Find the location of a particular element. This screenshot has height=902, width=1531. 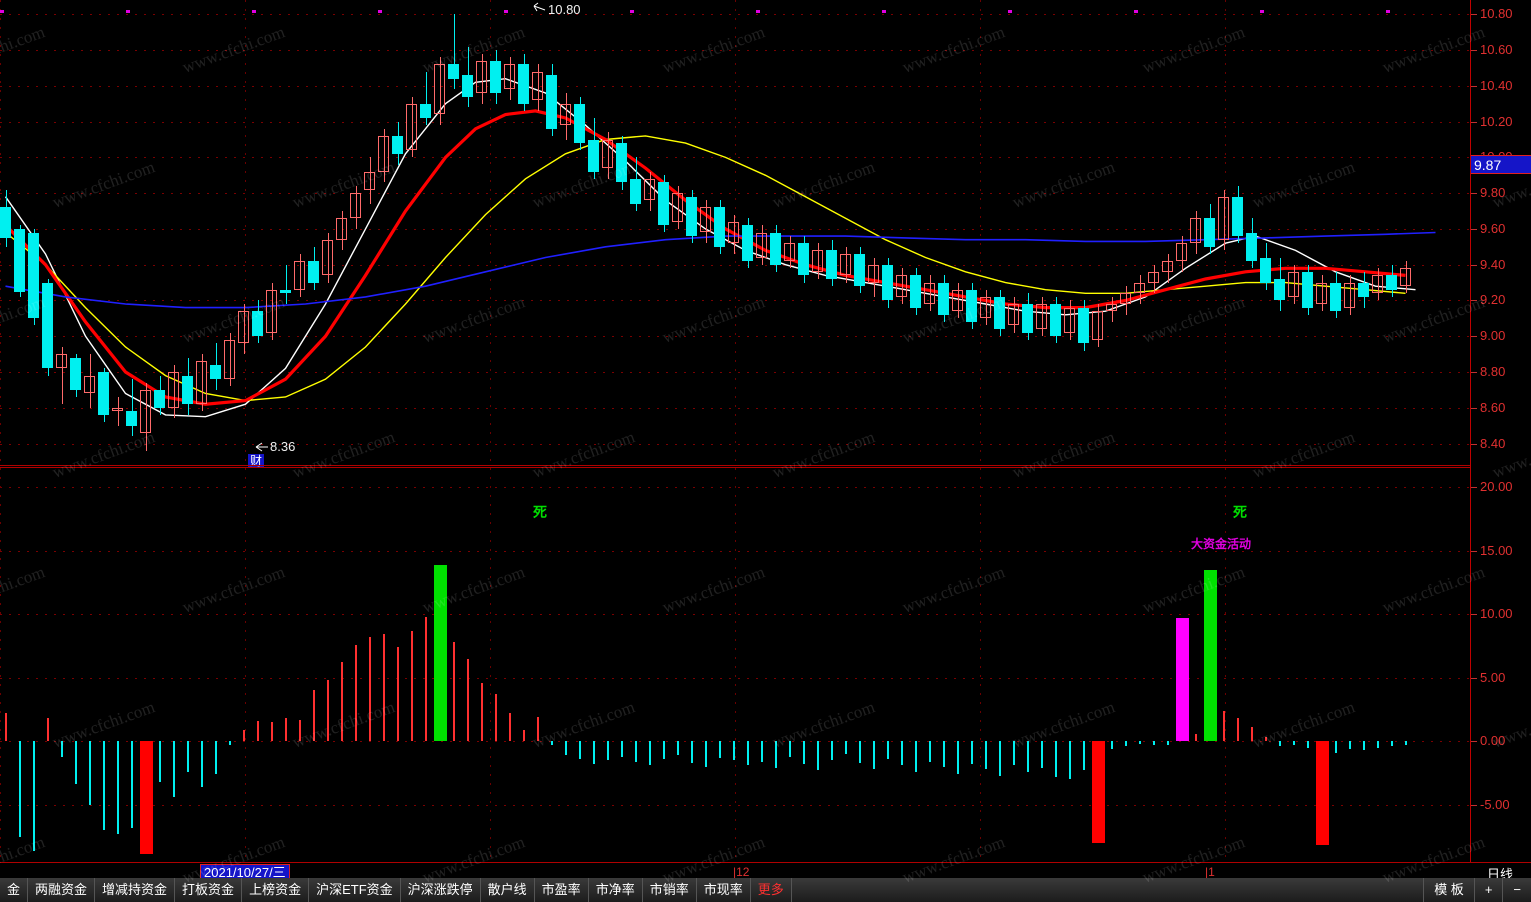

toolbar-item-8: 市净率 is located at coordinates (616, 890).